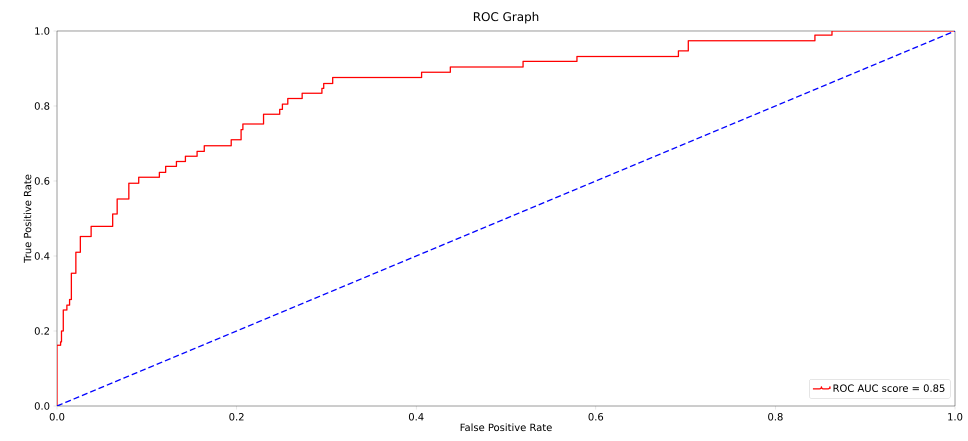 This screenshot has width=968, height=441. What do you see at coordinates (42, 106) in the screenshot?
I see `y-tick-label: 0.8` at bounding box center [42, 106].